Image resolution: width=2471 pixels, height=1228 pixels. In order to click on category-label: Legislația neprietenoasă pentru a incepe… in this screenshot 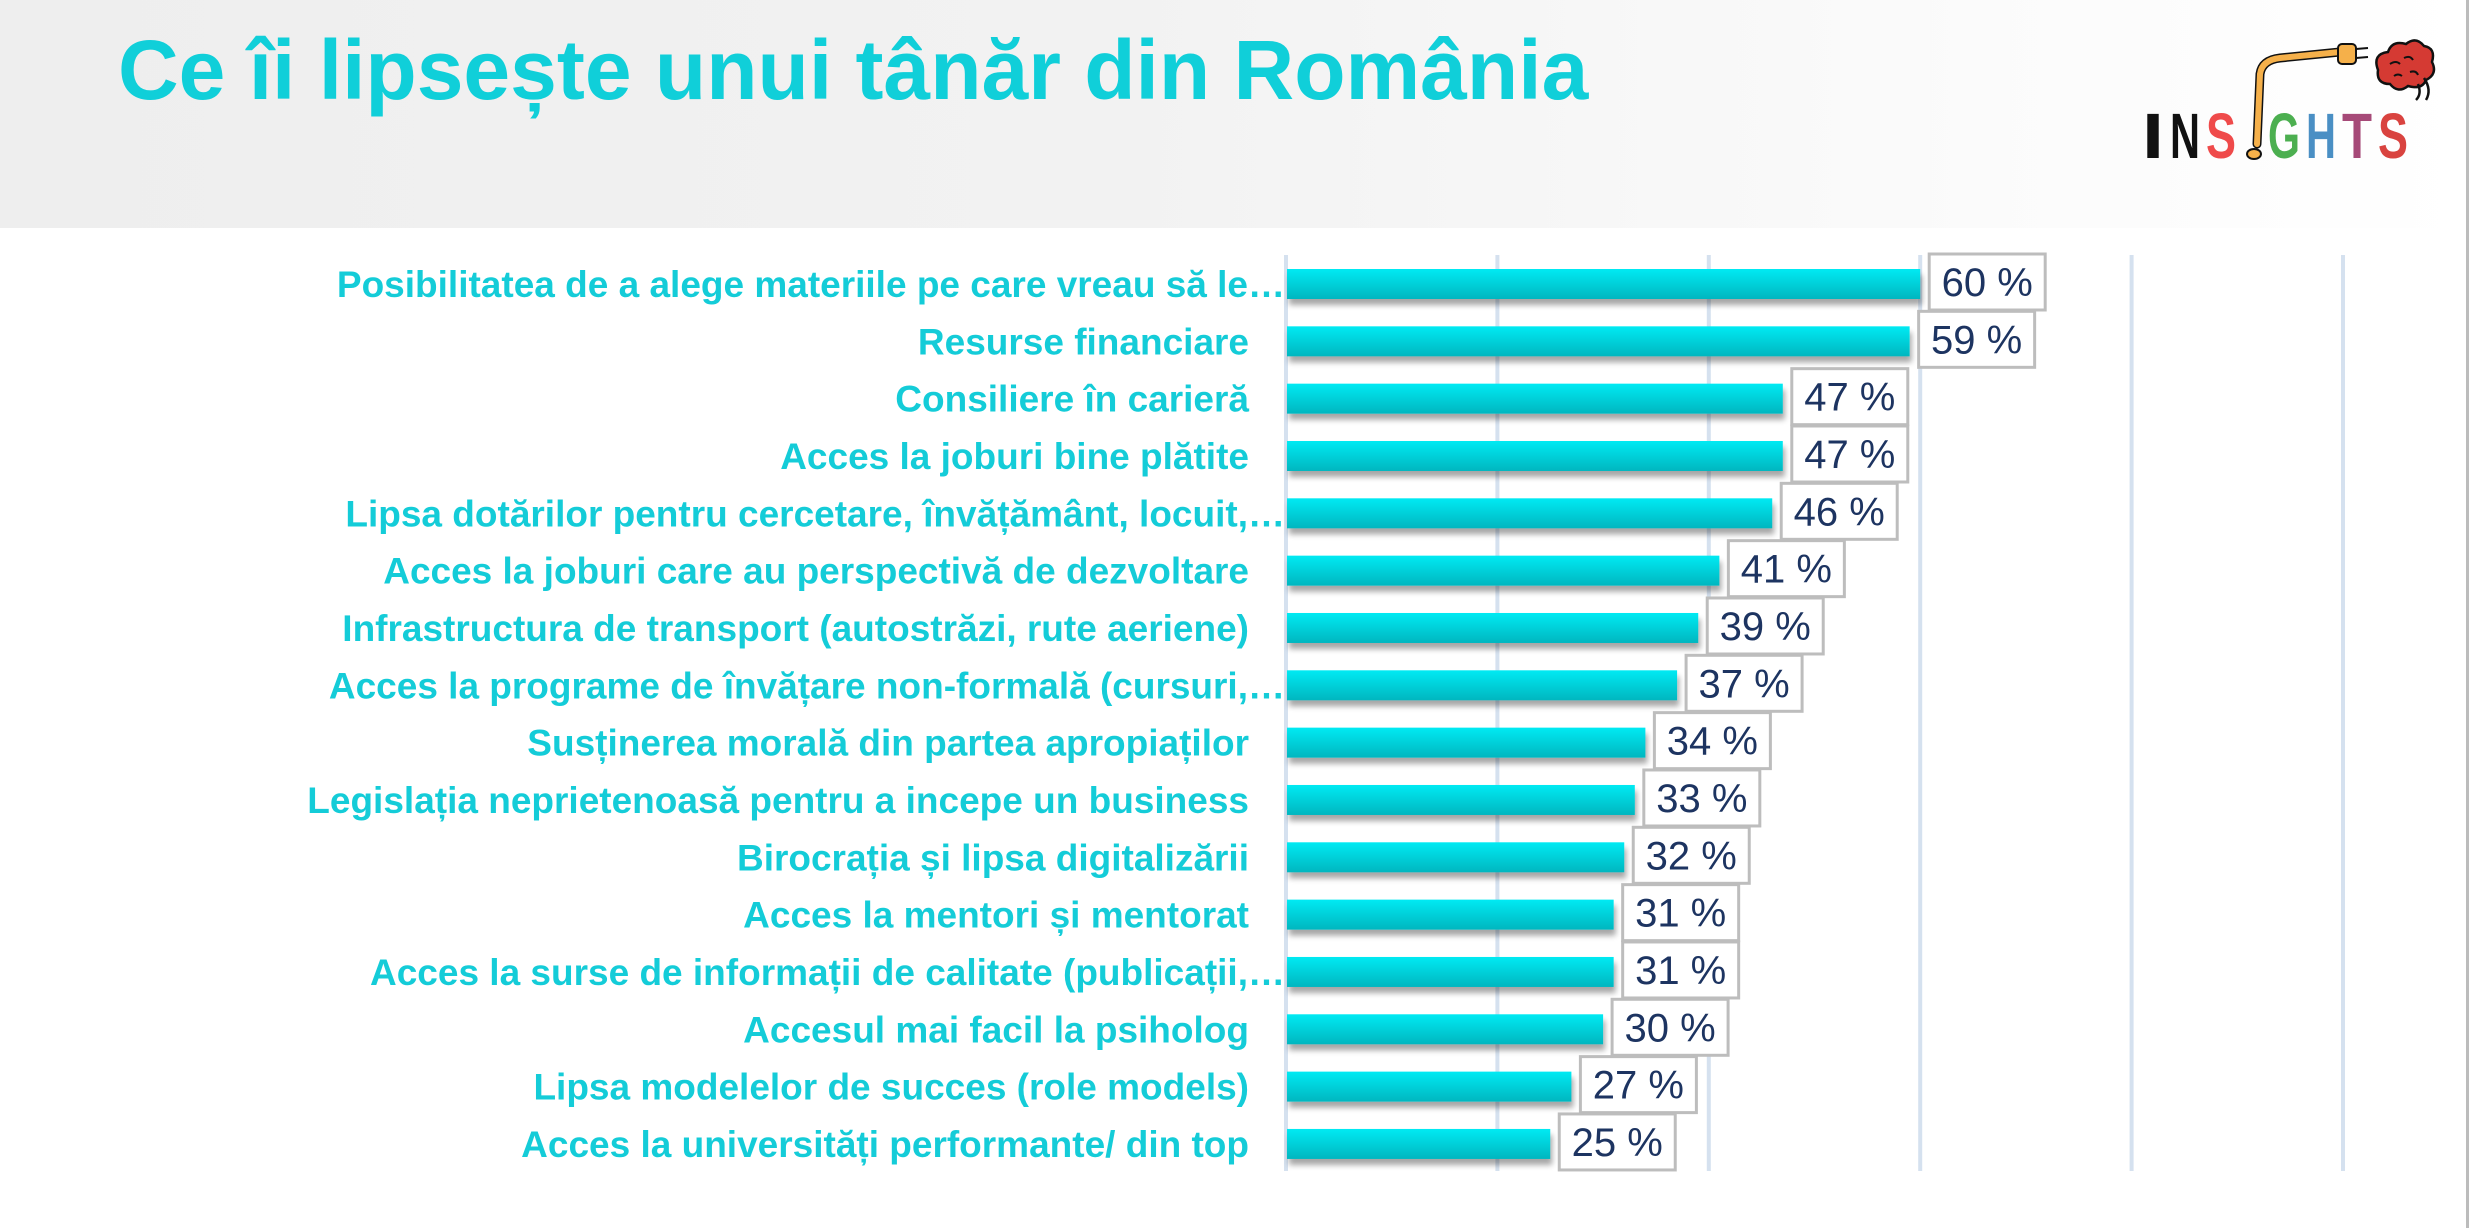, I will do `click(778, 801)`.